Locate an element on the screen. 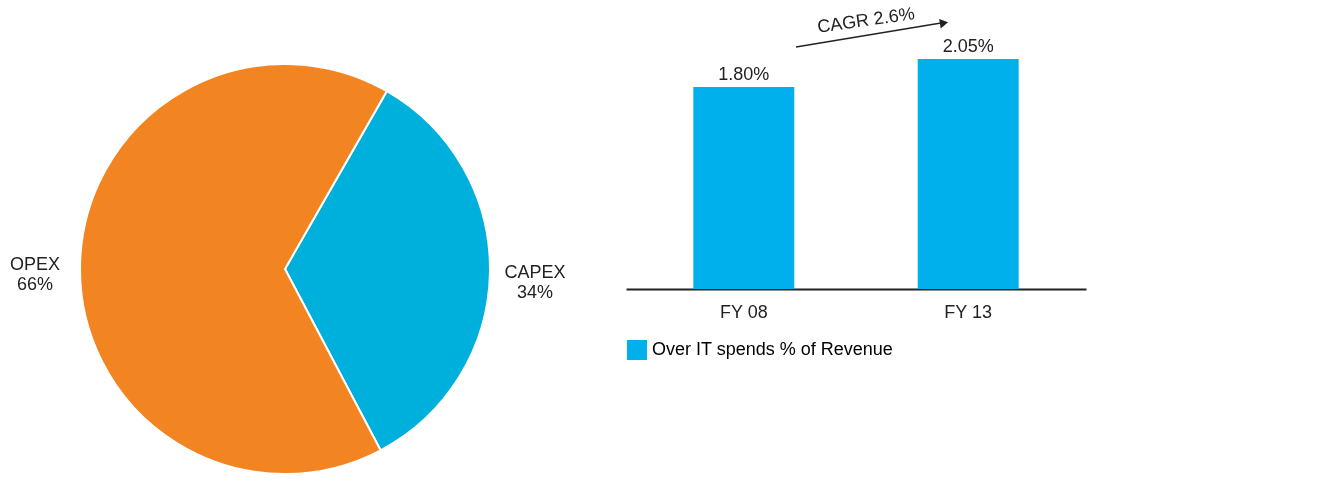 This screenshot has width=1325, height=502. text: CAGR 2.6% is located at coordinates (865, 20).